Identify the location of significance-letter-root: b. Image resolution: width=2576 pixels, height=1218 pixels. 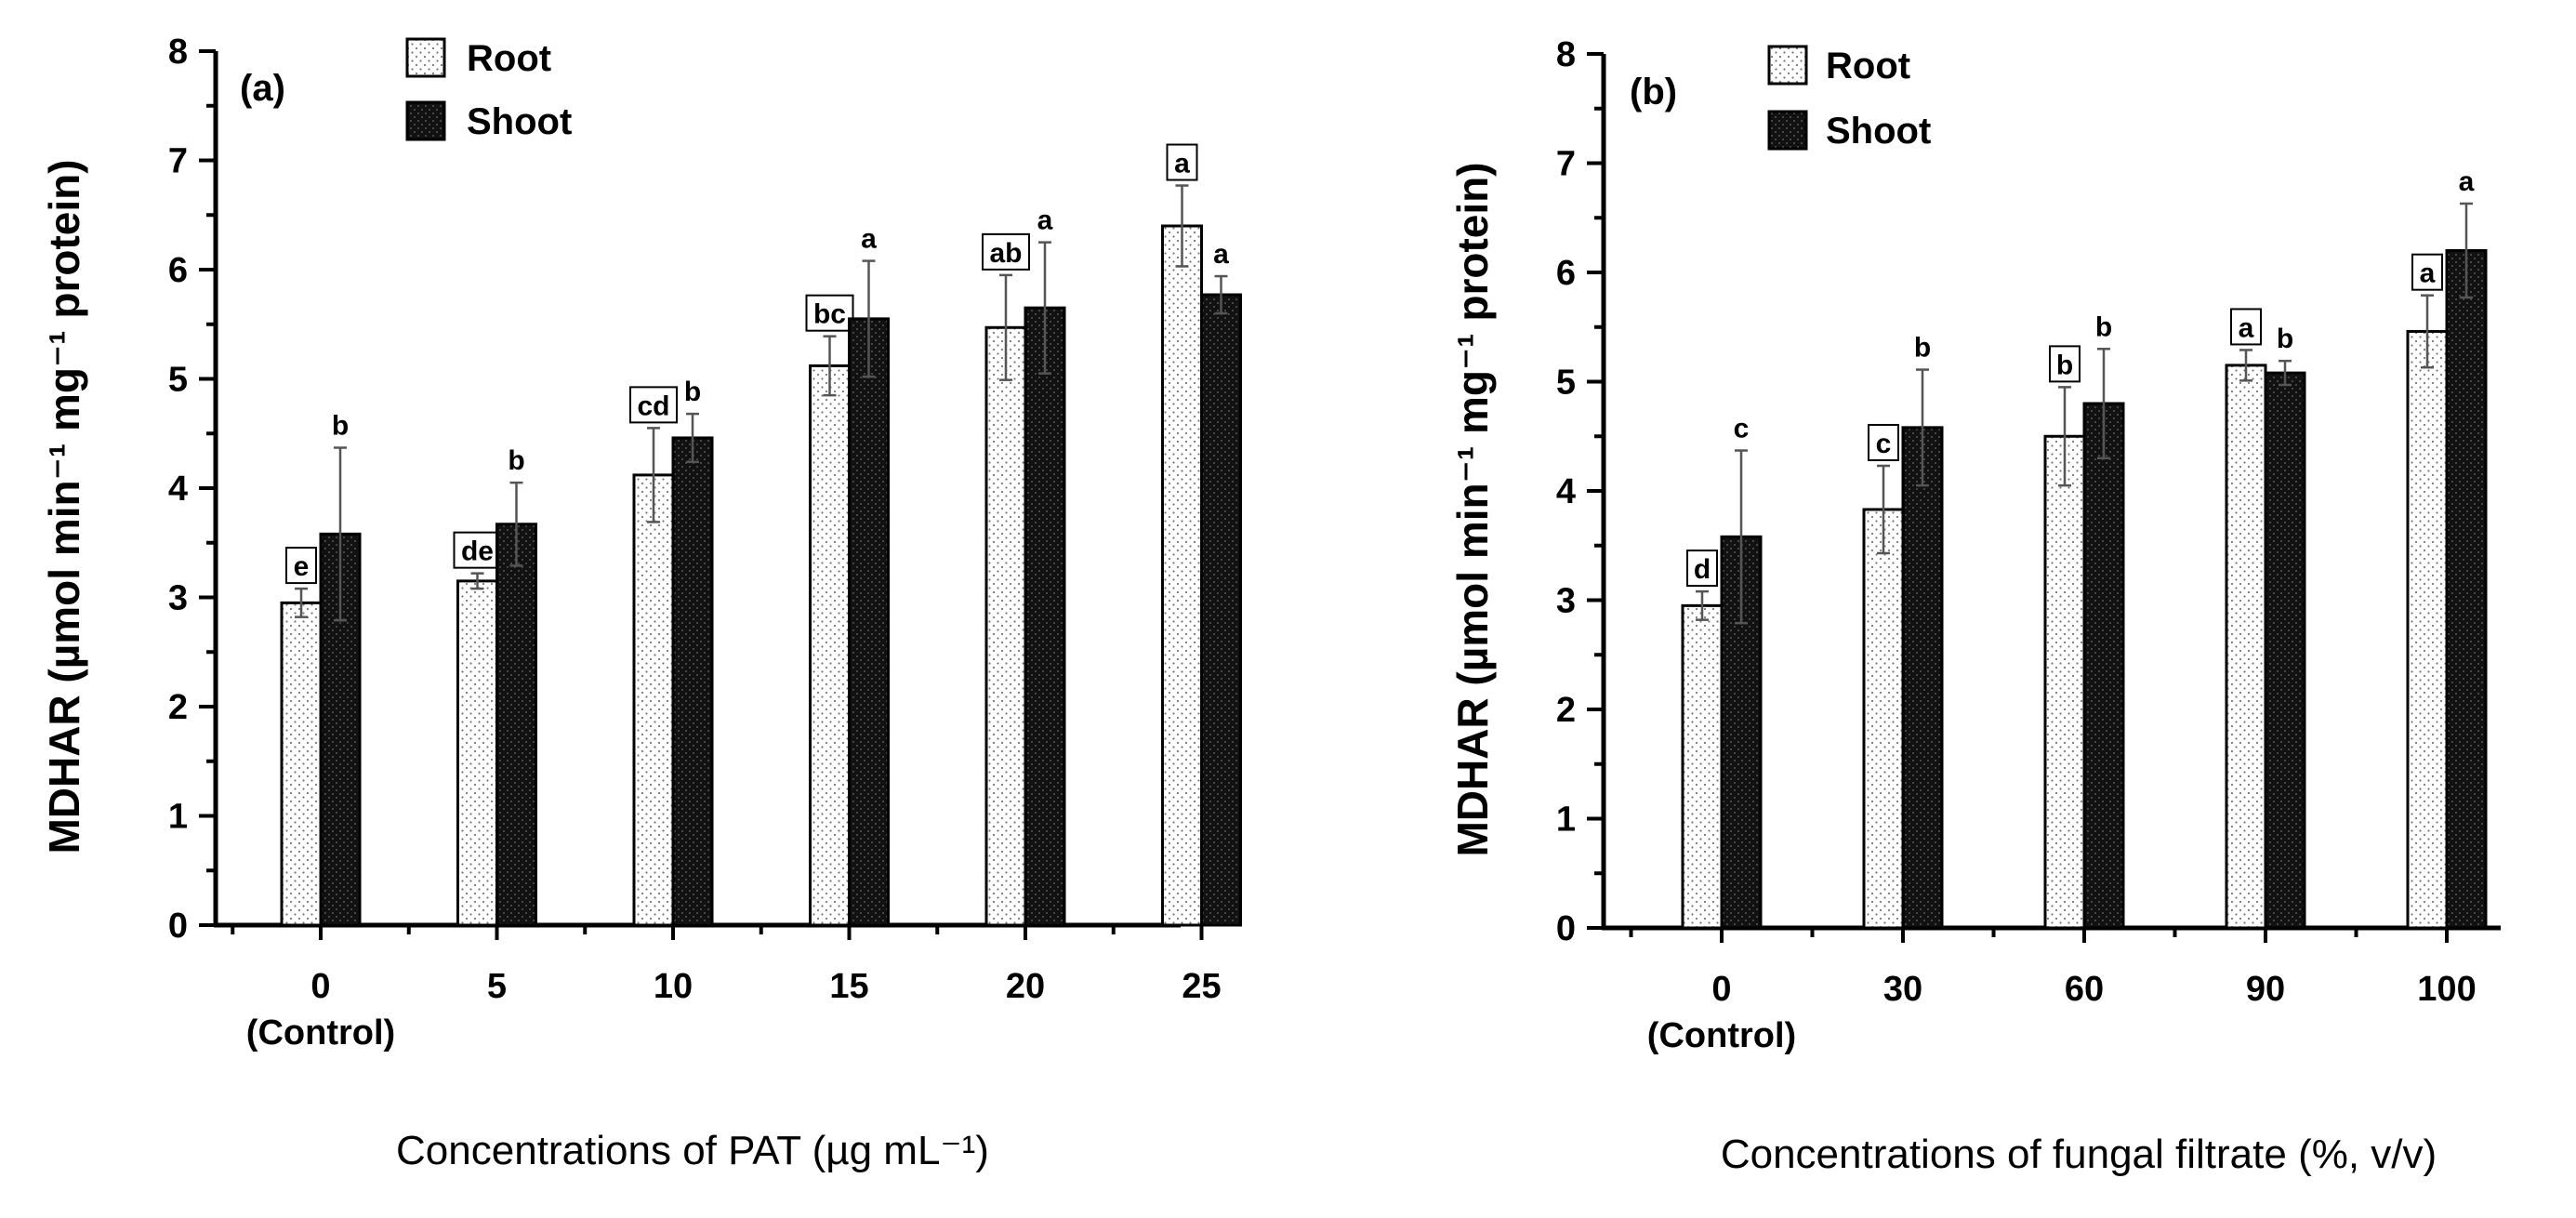
(2064, 365).